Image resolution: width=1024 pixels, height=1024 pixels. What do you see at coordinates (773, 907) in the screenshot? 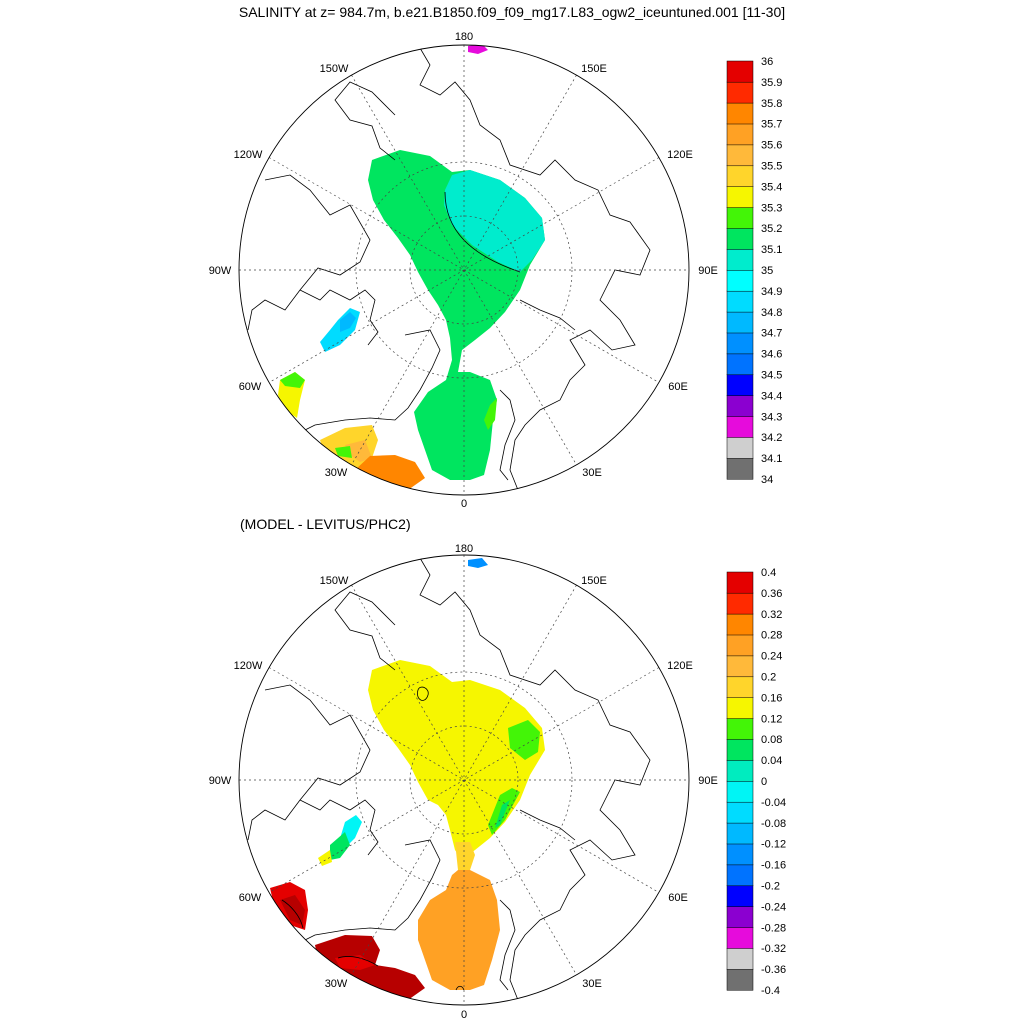
I see `bottom-colorbar-label: -0.24` at bounding box center [773, 907].